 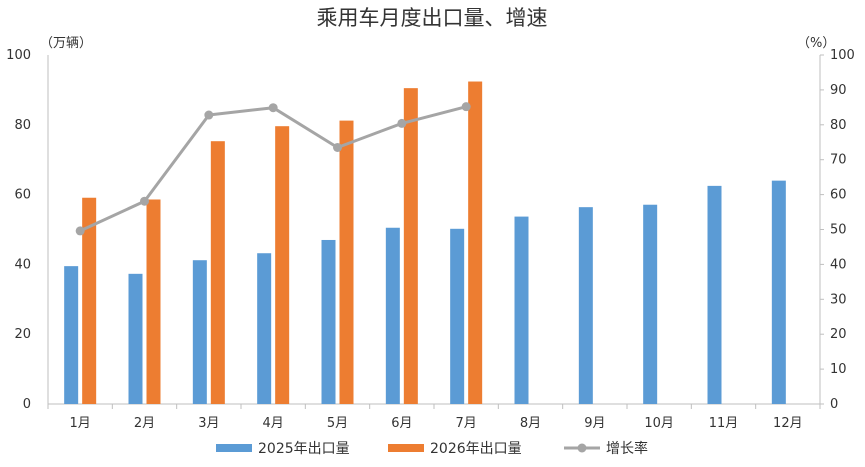 I want to click on legend-label: 增长率, so click(x=627, y=448).